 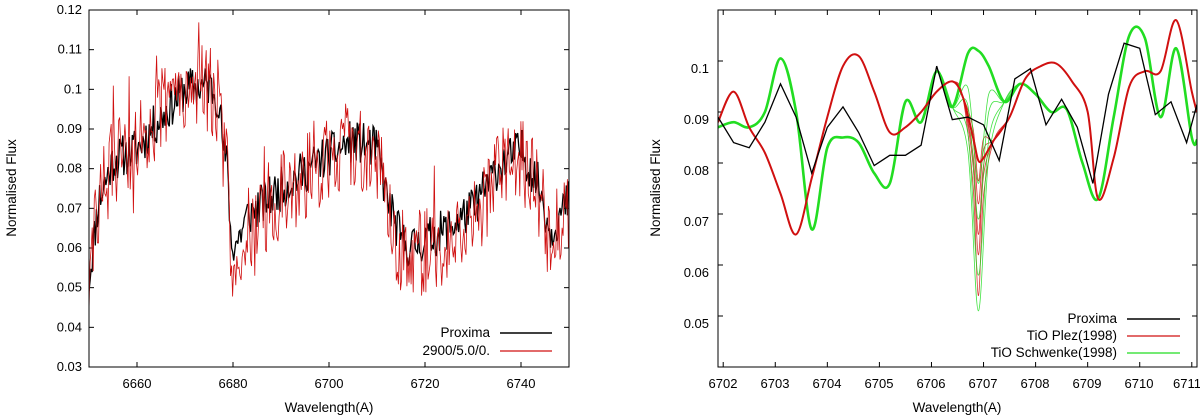 I want to click on right-legend-label-schwenke: TiO Schwenke(1998), so click(x=1054, y=352).